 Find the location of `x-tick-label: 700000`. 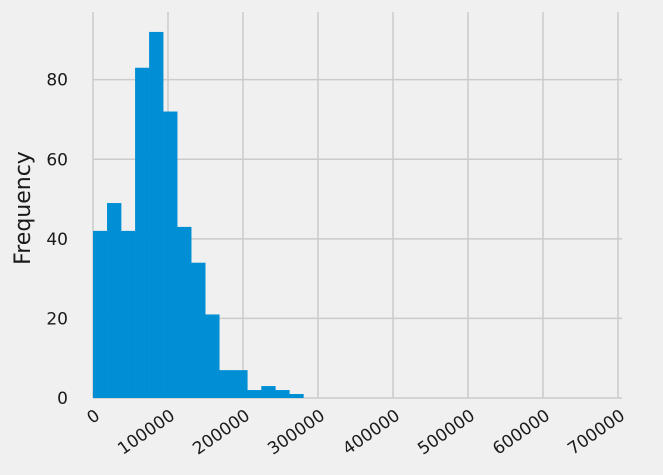

x-tick-label: 700000 is located at coordinates (596, 433).